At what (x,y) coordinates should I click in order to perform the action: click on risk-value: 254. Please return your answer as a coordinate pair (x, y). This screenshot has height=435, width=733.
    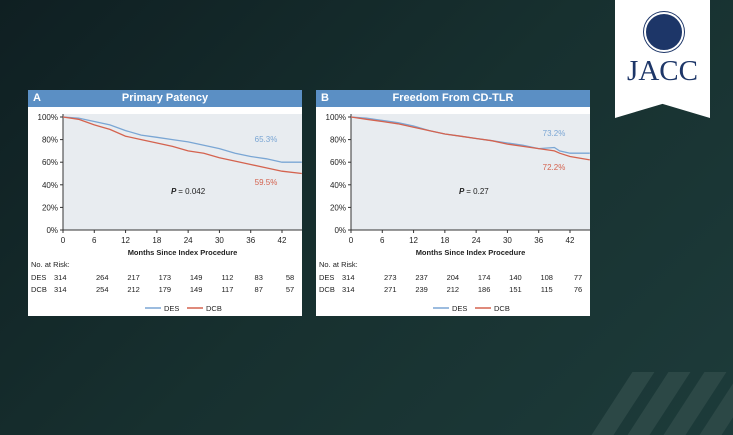
    Looking at the image, I should click on (102, 289).